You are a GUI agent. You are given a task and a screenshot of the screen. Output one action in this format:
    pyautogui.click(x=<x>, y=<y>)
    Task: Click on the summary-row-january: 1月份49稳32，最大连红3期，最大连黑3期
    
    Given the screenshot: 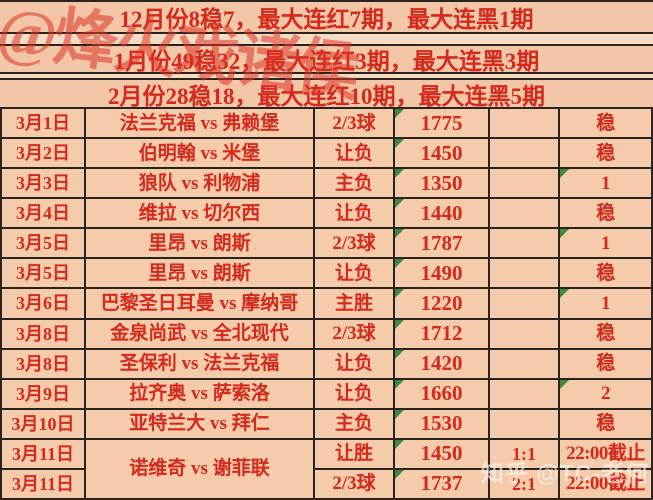 What is the action you would take?
    pyautogui.click(x=326, y=59)
    